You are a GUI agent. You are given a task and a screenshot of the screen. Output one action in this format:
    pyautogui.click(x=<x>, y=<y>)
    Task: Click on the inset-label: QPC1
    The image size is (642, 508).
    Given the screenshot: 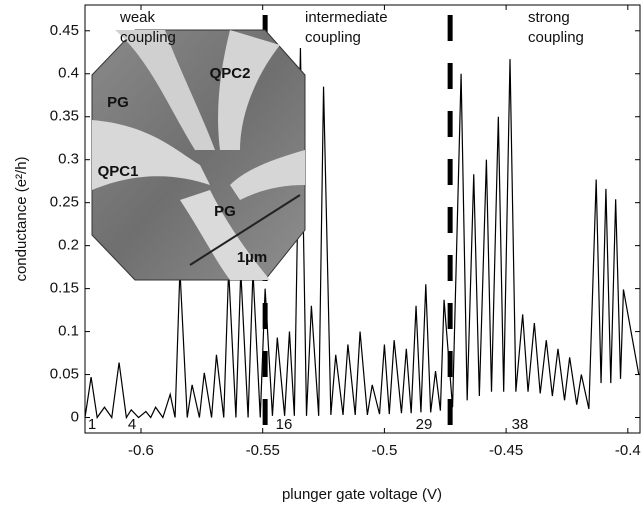 What is the action you would take?
    pyautogui.click(x=118, y=171)
    